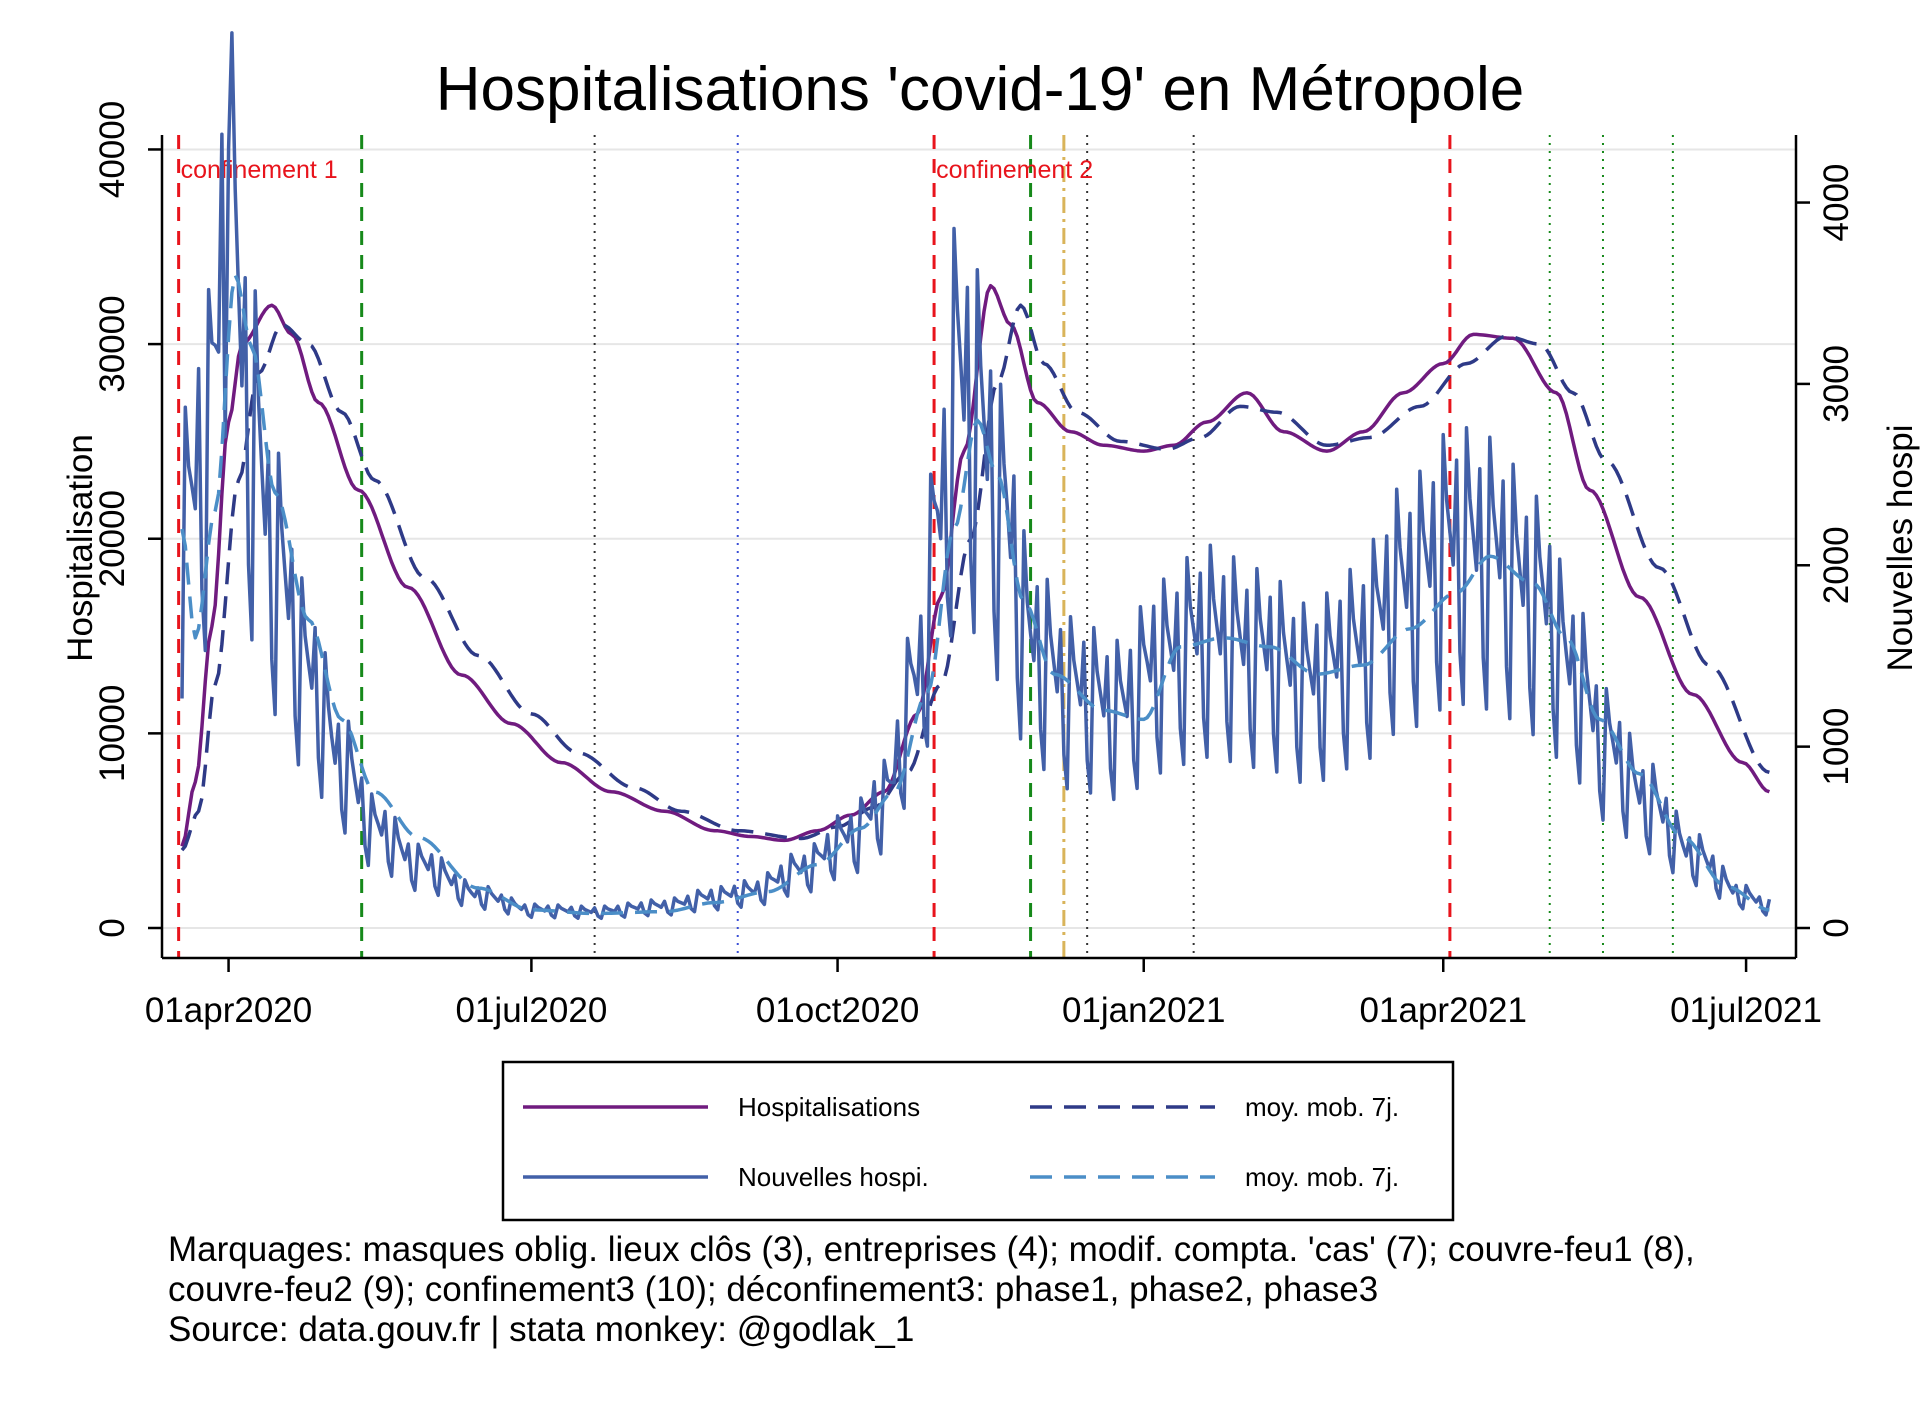 The image size is (1930, 1404). Describe the element at coordinates (112, 538) in the screenshot. I see `y-left-tick-label: 20000` at that location.